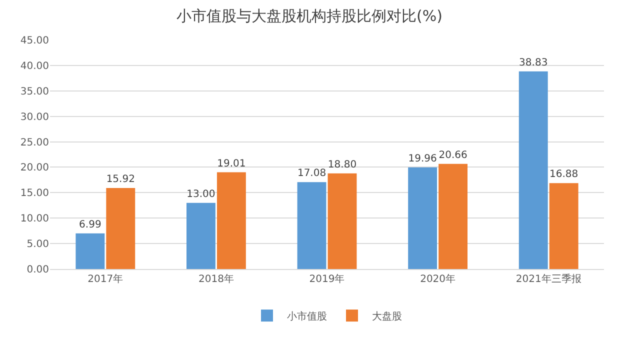 The height and width of the screenshot is (342, 619). What do you see at coordinates (201, 194) in the screenshot?
I see `data-label: 13.00` at bounding box center [201, 194].